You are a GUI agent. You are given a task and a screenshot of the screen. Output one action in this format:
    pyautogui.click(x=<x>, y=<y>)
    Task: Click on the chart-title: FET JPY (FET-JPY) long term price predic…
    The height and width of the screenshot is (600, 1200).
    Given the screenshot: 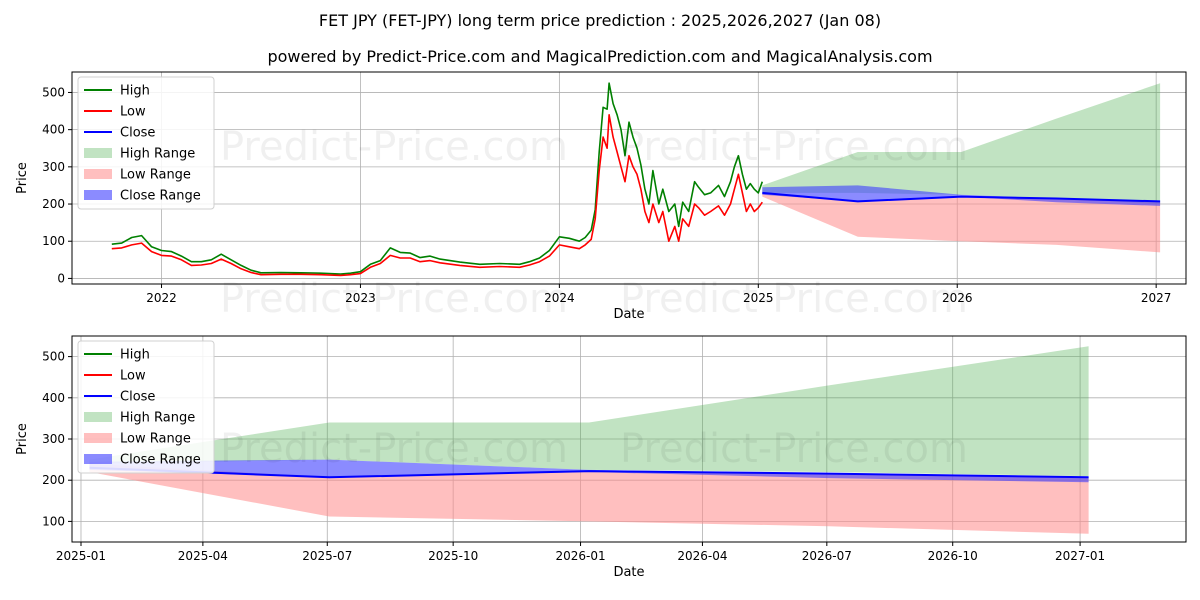 What is the action you would take?
    pyautogui.click(x=600, y=20)
    